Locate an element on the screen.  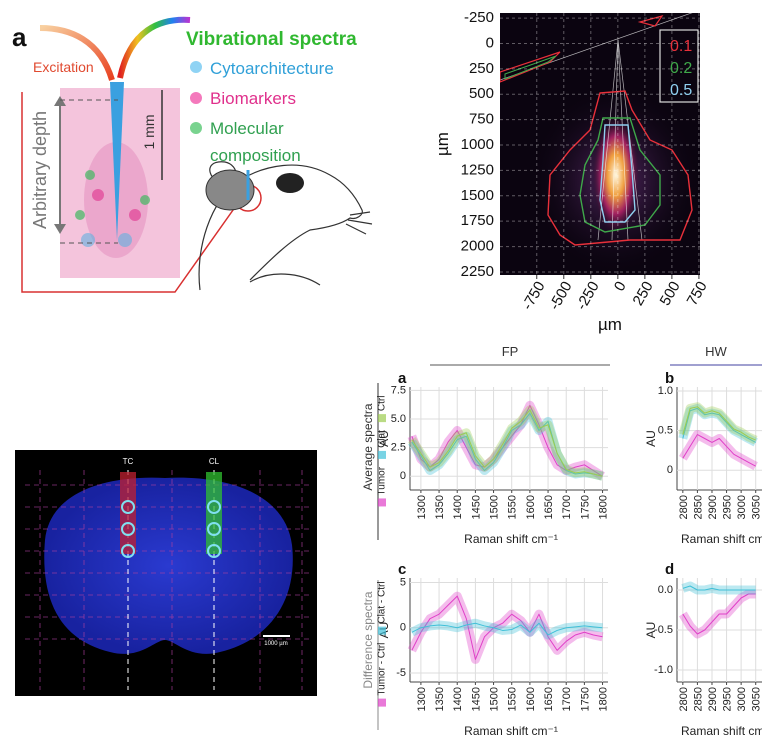
probe-label: CL is located at coordinates (214, 461).